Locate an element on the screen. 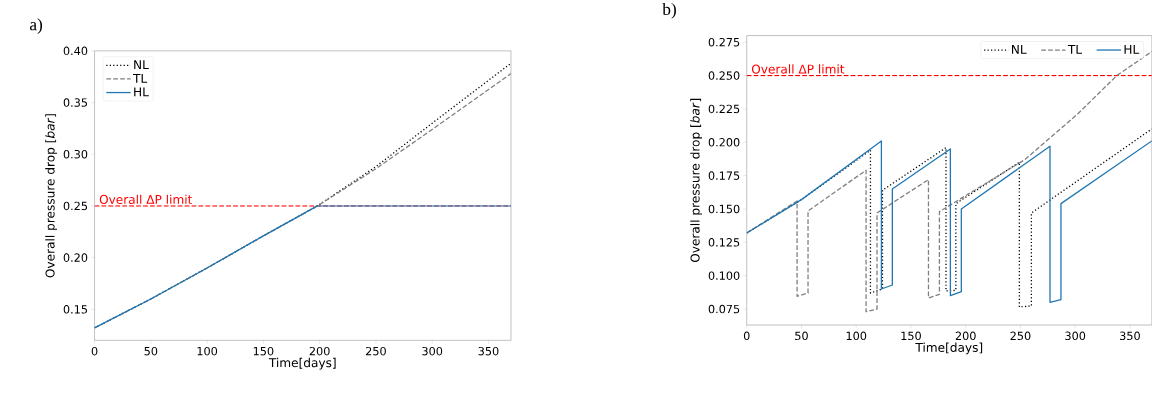 This screenshot has height=393, width=1152. y-tick-label: 0.125 is located at coordinates (724, 242).